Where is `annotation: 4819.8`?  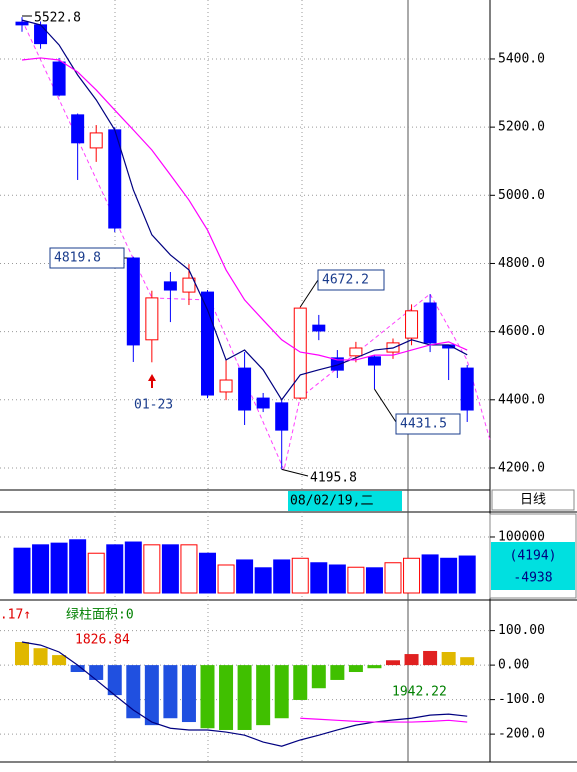 annotation: 4819.8 is located at coordinates (77, 258).